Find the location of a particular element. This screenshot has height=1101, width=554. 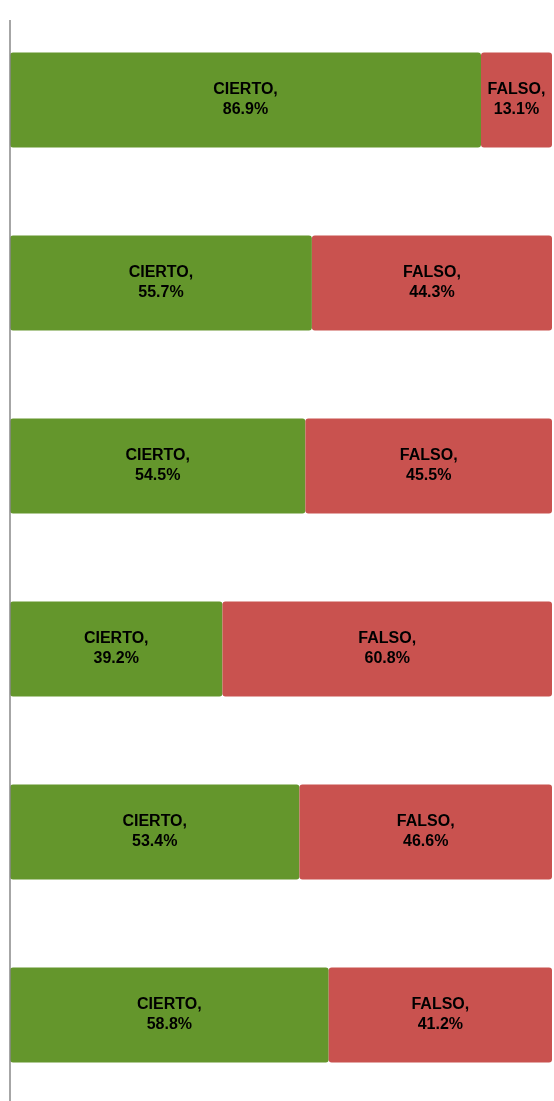

data-label: CIERTO, 53.4% is located at coordinates (155, 831).